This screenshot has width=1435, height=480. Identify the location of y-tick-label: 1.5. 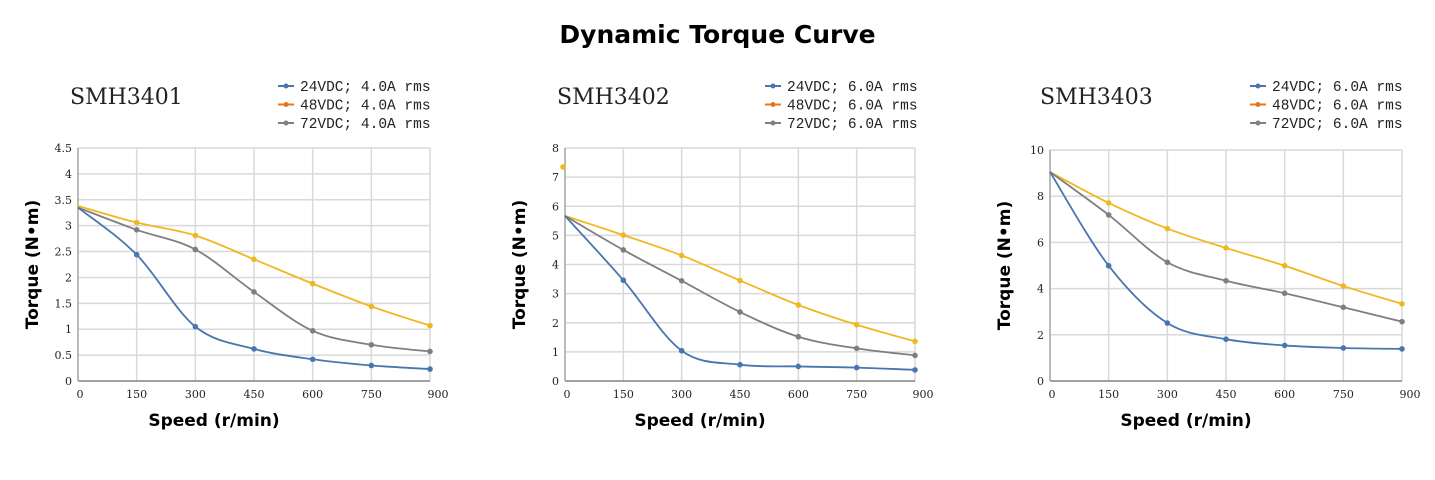
(64, 303).